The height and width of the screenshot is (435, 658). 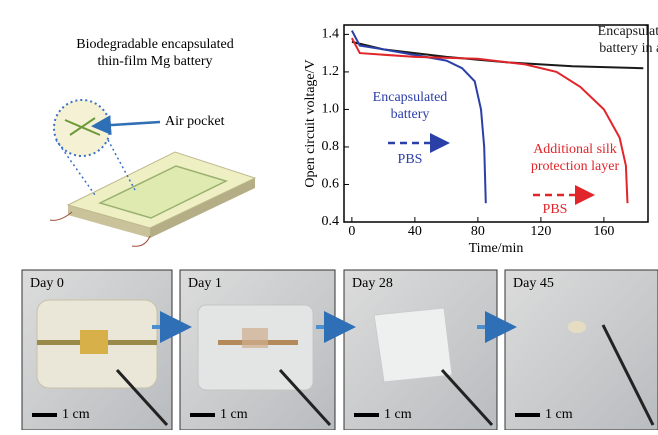 What do you see at coordinates (195, 121) in the screenshot?
I see `callout-label: Air pocket` at bounding box center [195, 121].